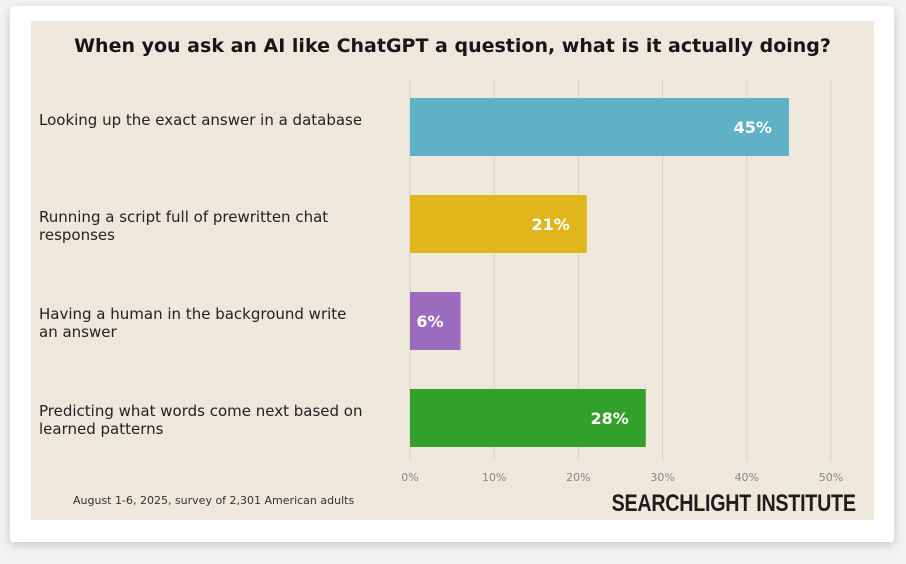 The width and height of the screenshot is (906, 564). Describe the element at coordinates (662, 477) in the screenshot. I see `x-tick-label: 30%` at that location.